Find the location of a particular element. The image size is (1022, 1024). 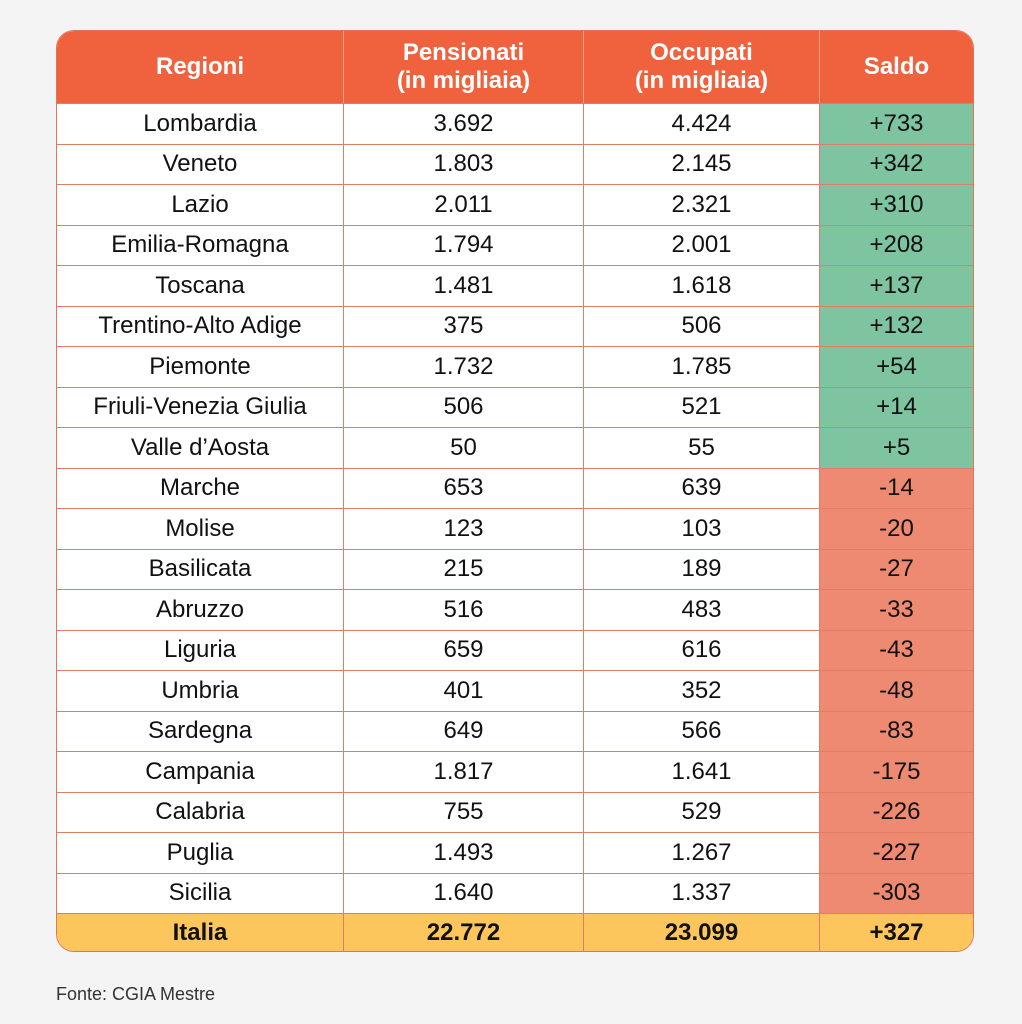

region-cell: Lombardia is located at coordinates (200, 123).